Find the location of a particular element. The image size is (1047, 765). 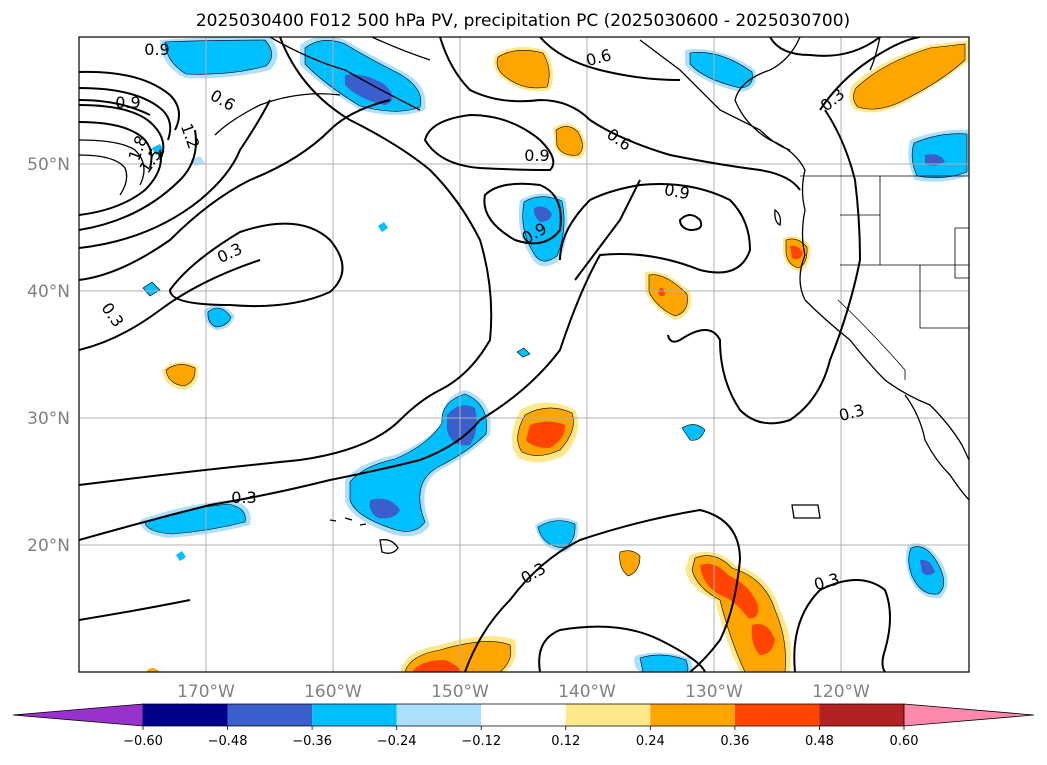

colorbar-tick-label: 0.12 is located at coordinates (565, 741).